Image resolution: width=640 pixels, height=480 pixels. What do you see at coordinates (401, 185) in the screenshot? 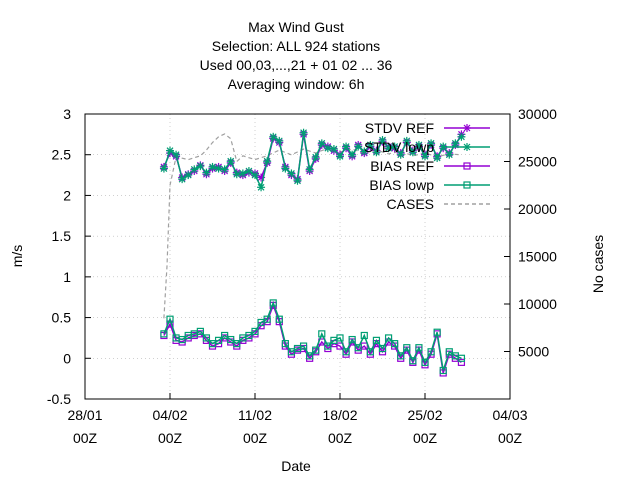
I see `legend-label: BIAS lowp` at bounding box center [401, 185].